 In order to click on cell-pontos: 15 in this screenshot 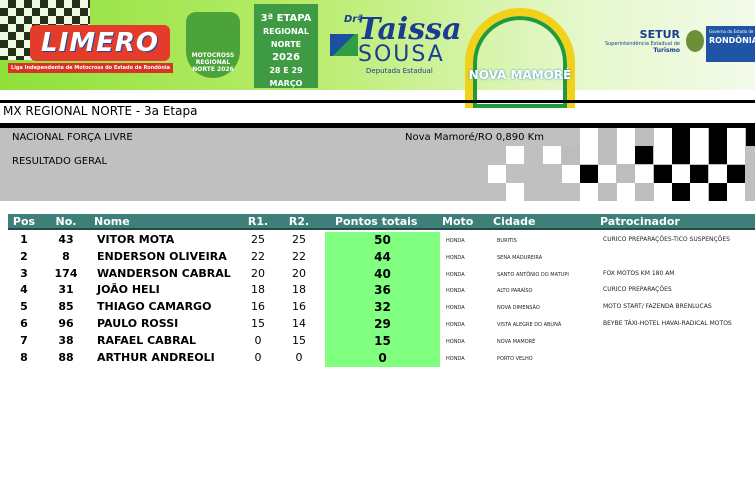, I will do `click(382, 341)`.